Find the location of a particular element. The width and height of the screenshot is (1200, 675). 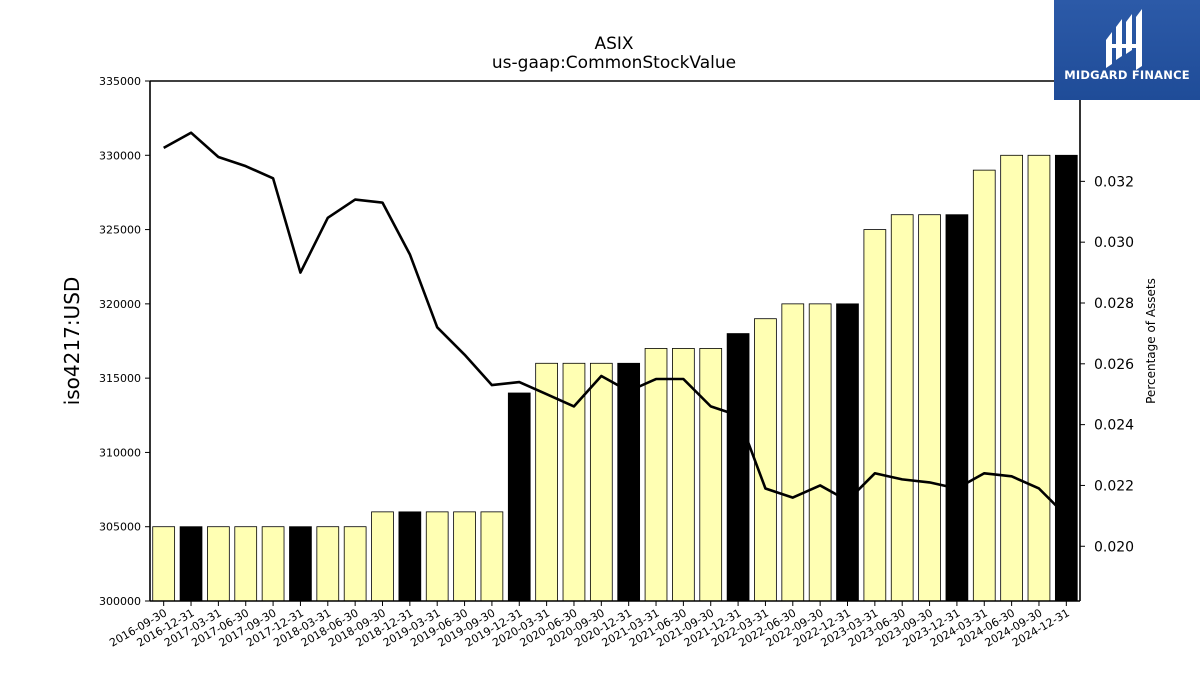

y-tick-label: 315000 is located at coordinates (120, 378).